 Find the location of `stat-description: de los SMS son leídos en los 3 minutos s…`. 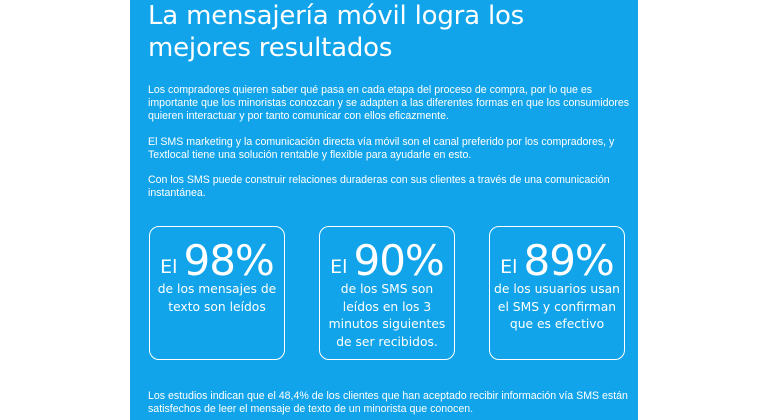

stat-description: de los SMS son leídos en los 3 minutos s… is located at coordinates (387, 315).